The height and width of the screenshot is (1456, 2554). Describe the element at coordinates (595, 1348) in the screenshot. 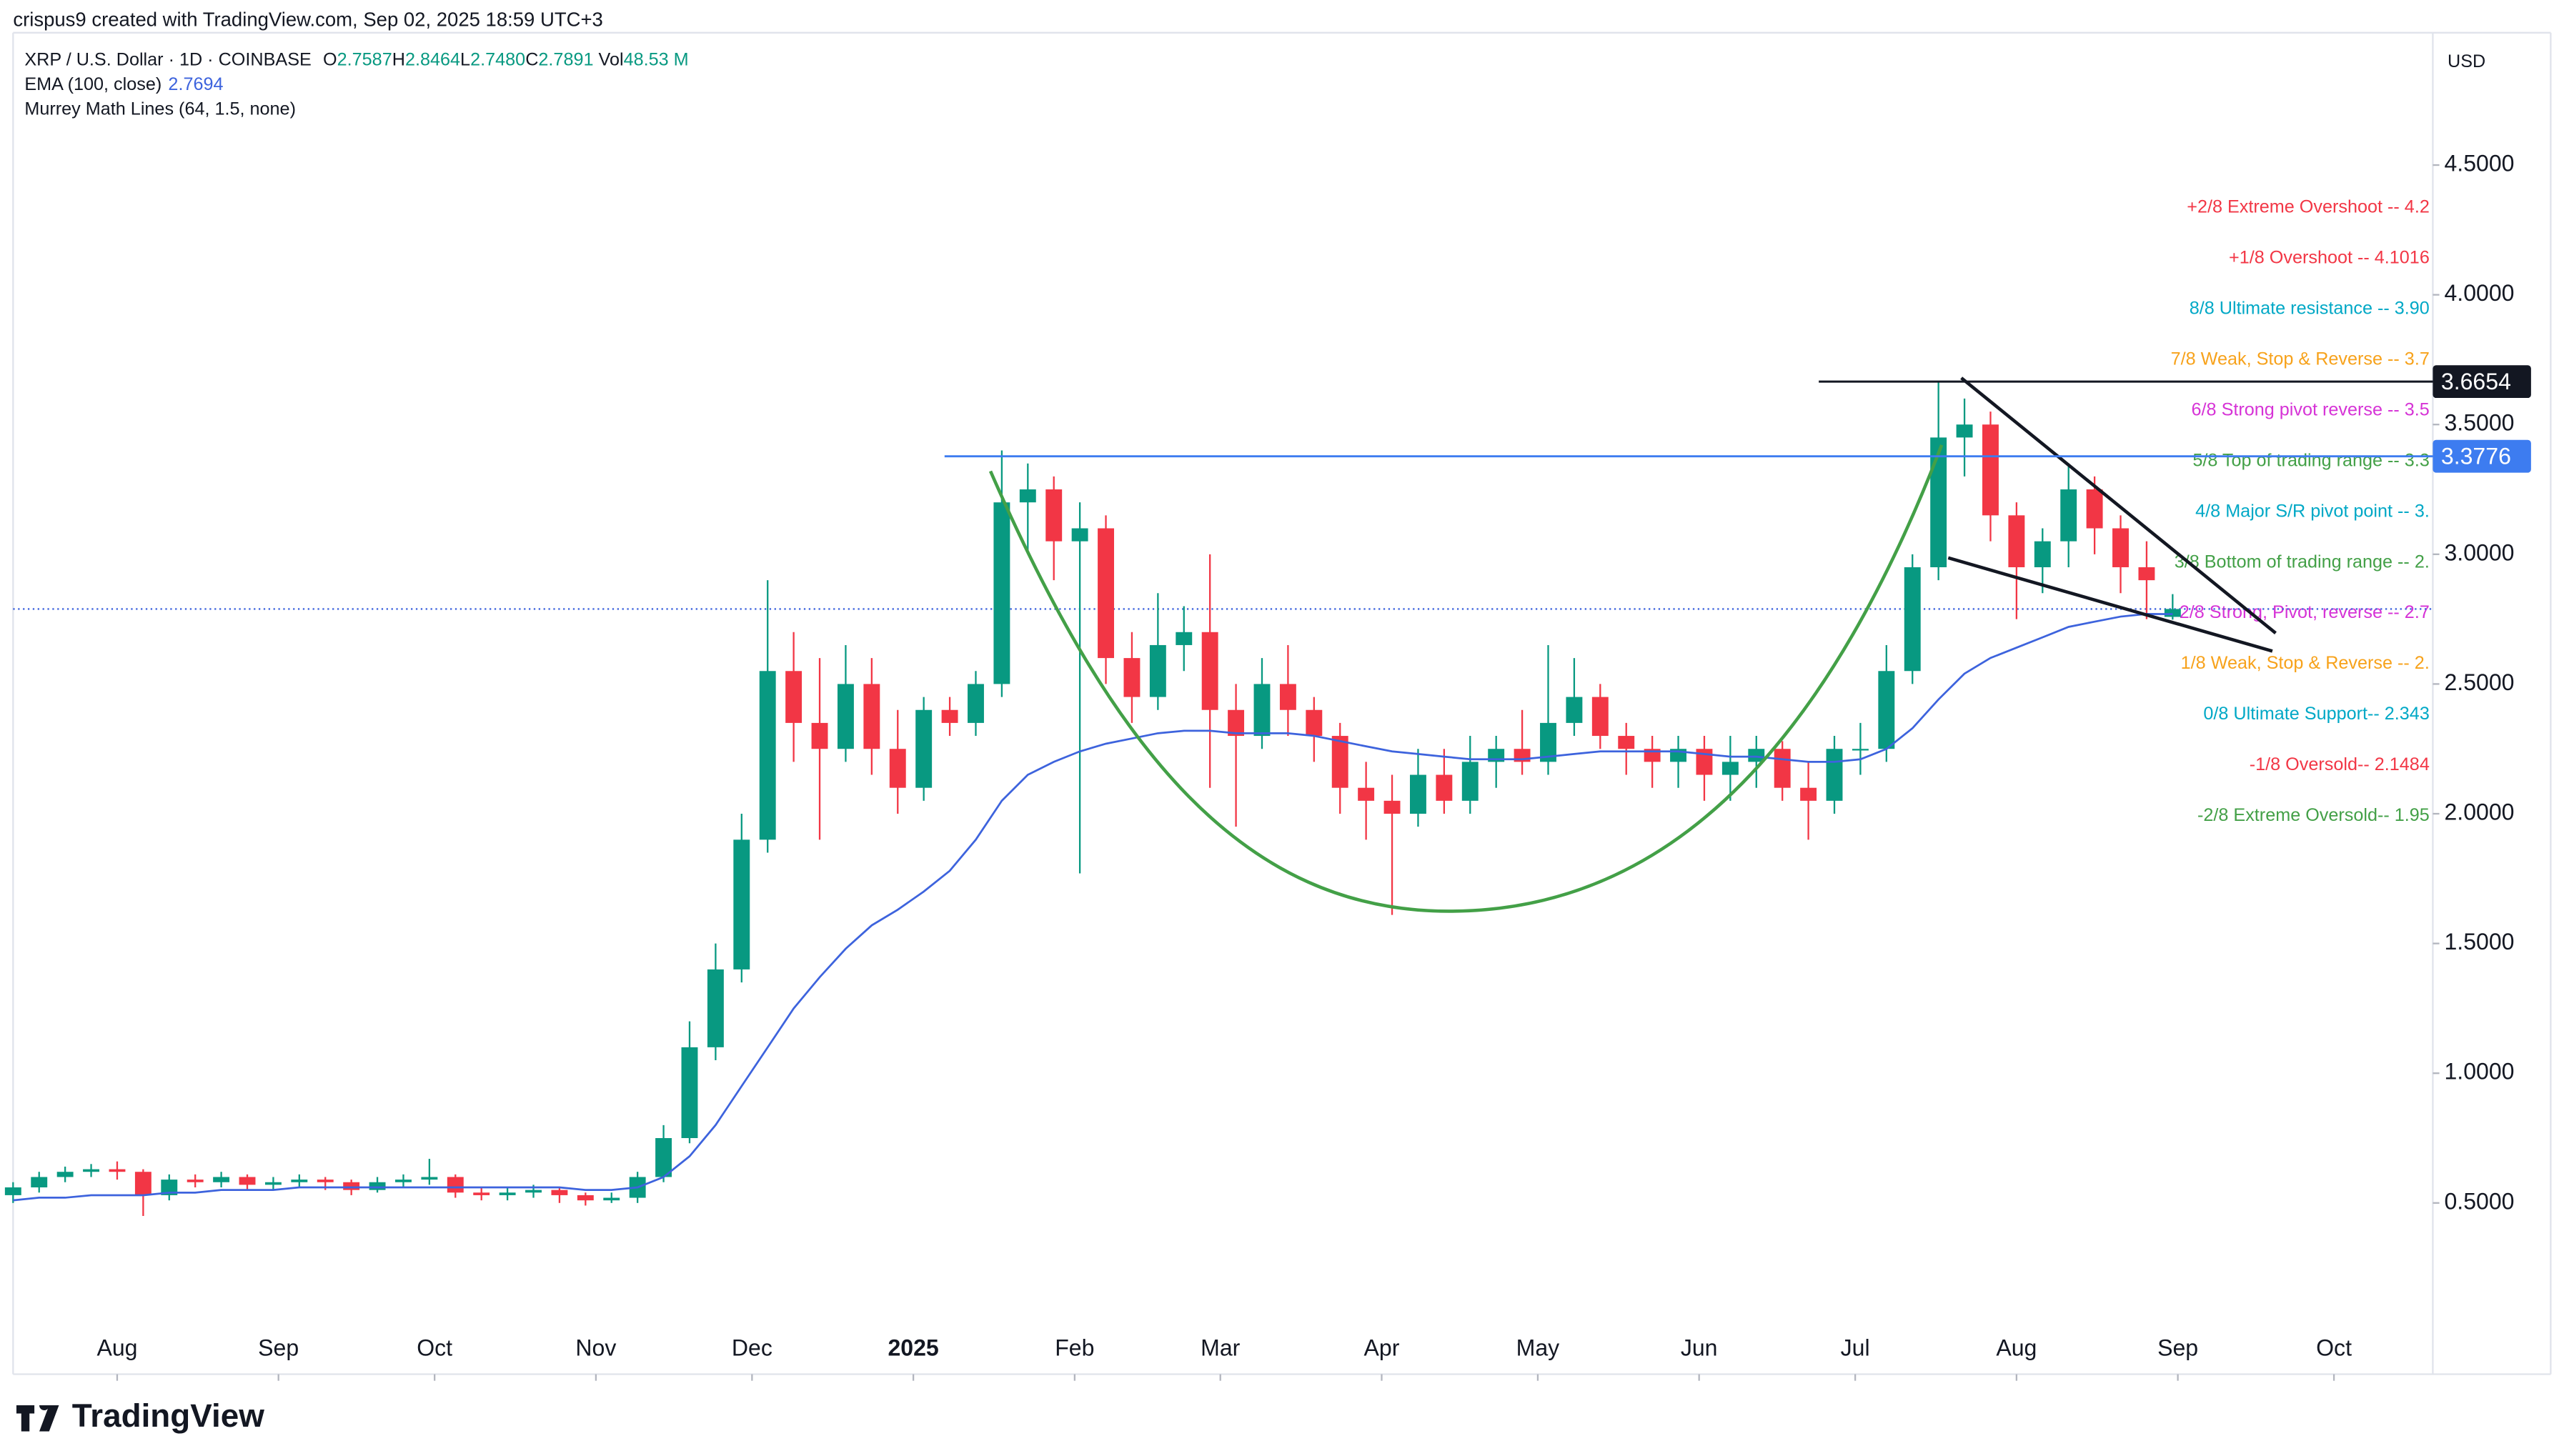

I see `x-tick-label: Nov` at that location.